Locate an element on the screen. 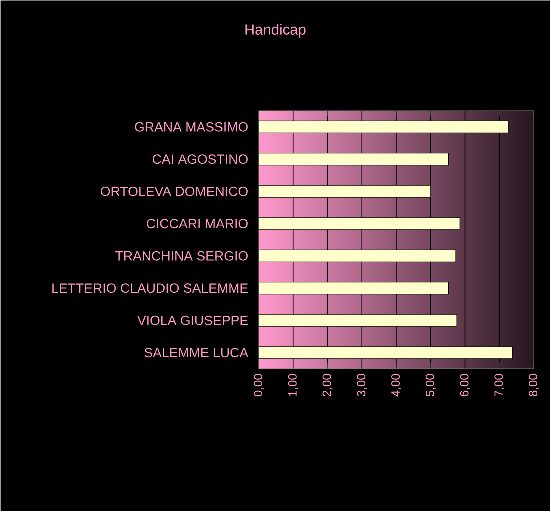 This screenshot has height=512, width=551. y-tick-label: CICCARI MARIO is located at coordinates (197, 224).